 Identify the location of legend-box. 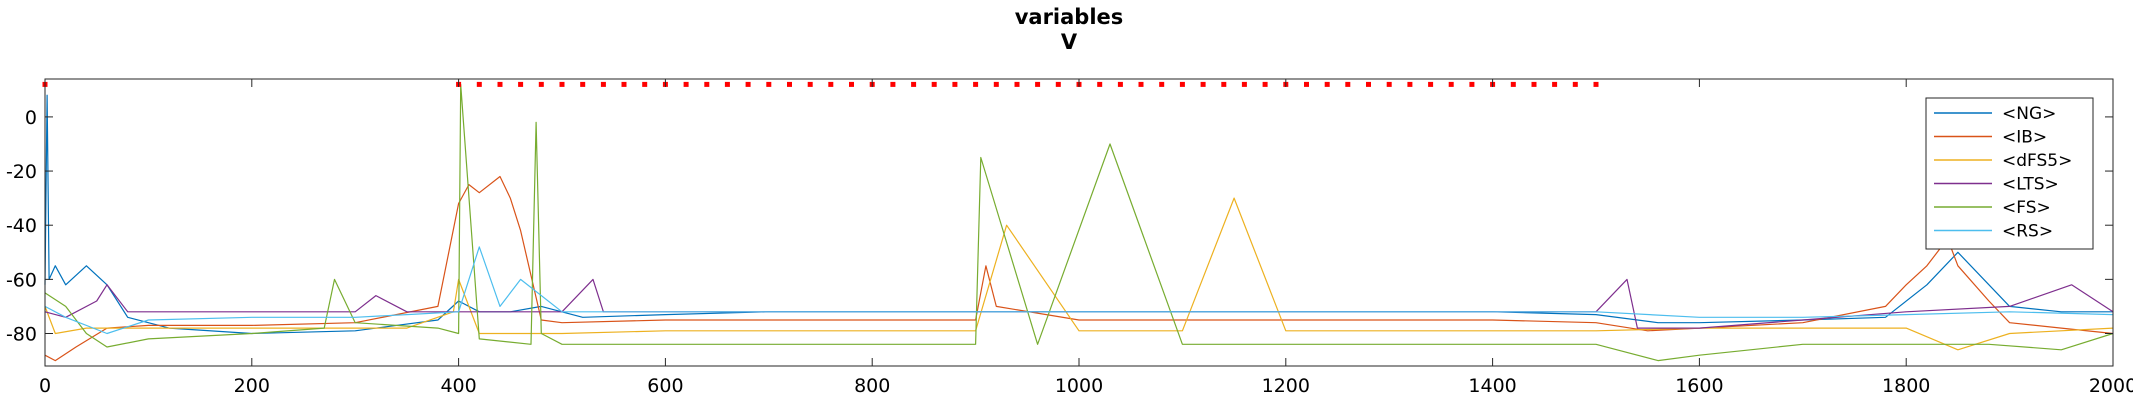
(2009, 173).